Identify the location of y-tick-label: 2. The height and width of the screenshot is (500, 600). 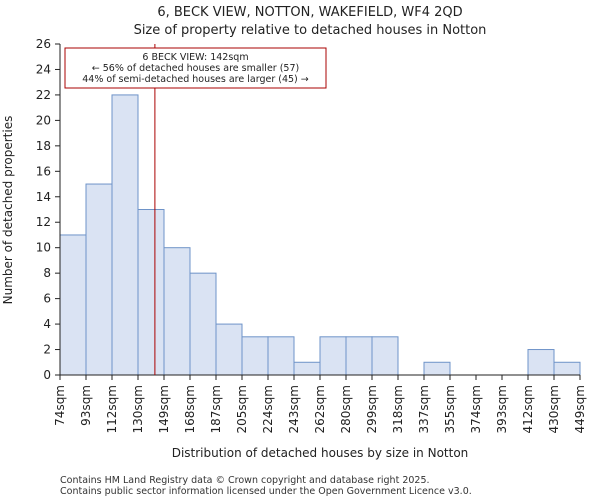
(47, 350).